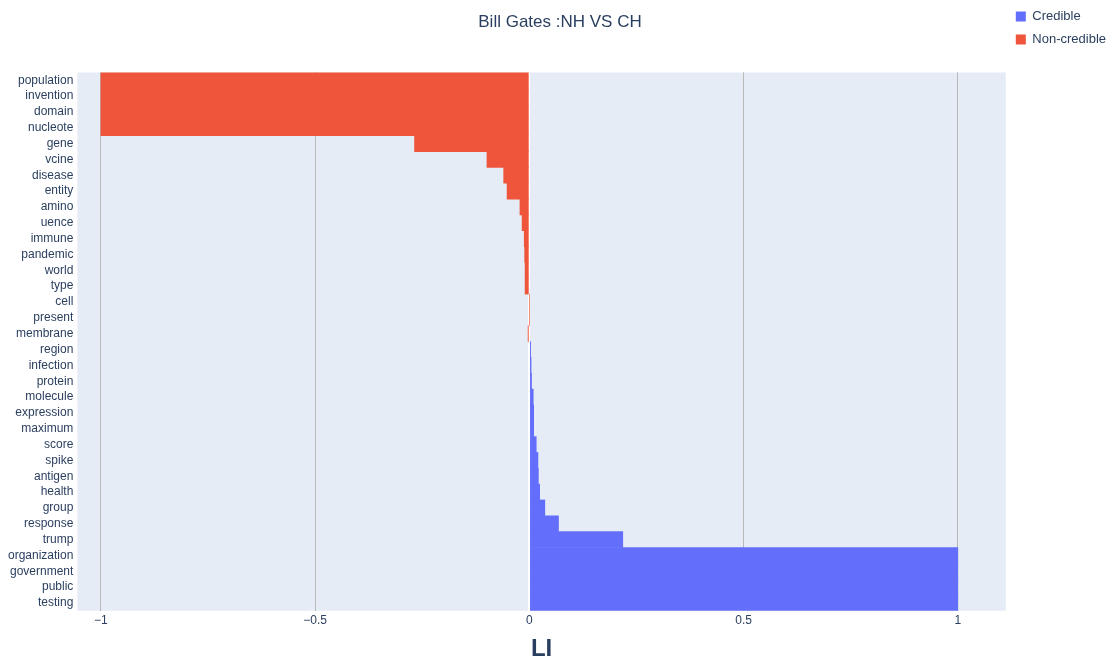 The width and height of the screenshot is (1120, 668). I want to click on x-tick-label: −1, so click(101, 620).